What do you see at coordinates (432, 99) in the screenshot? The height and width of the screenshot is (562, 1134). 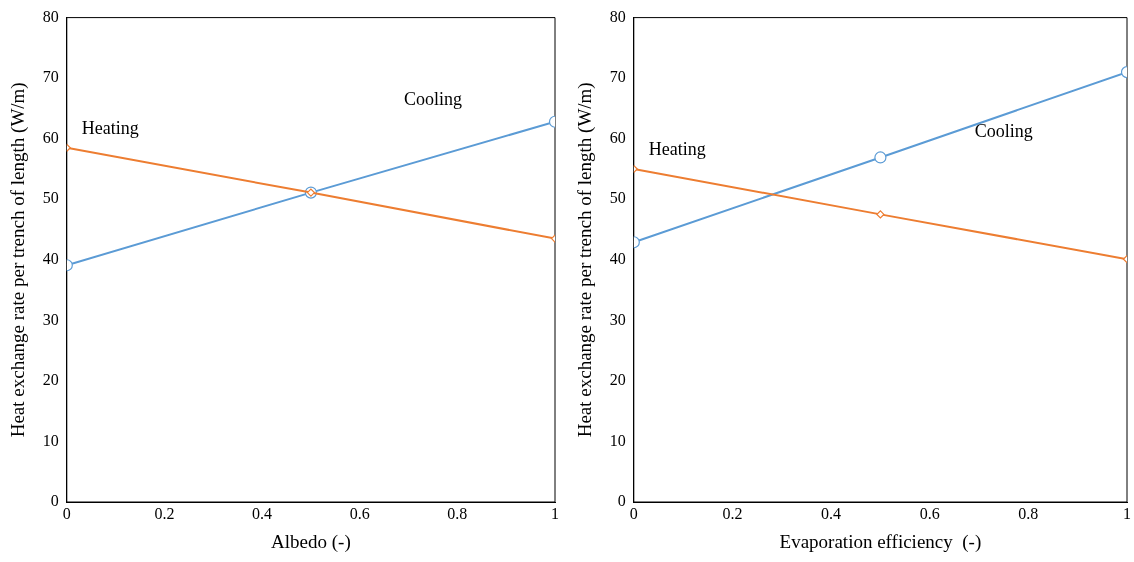 I see `text: Cooling` at bounding box center [432, 99].